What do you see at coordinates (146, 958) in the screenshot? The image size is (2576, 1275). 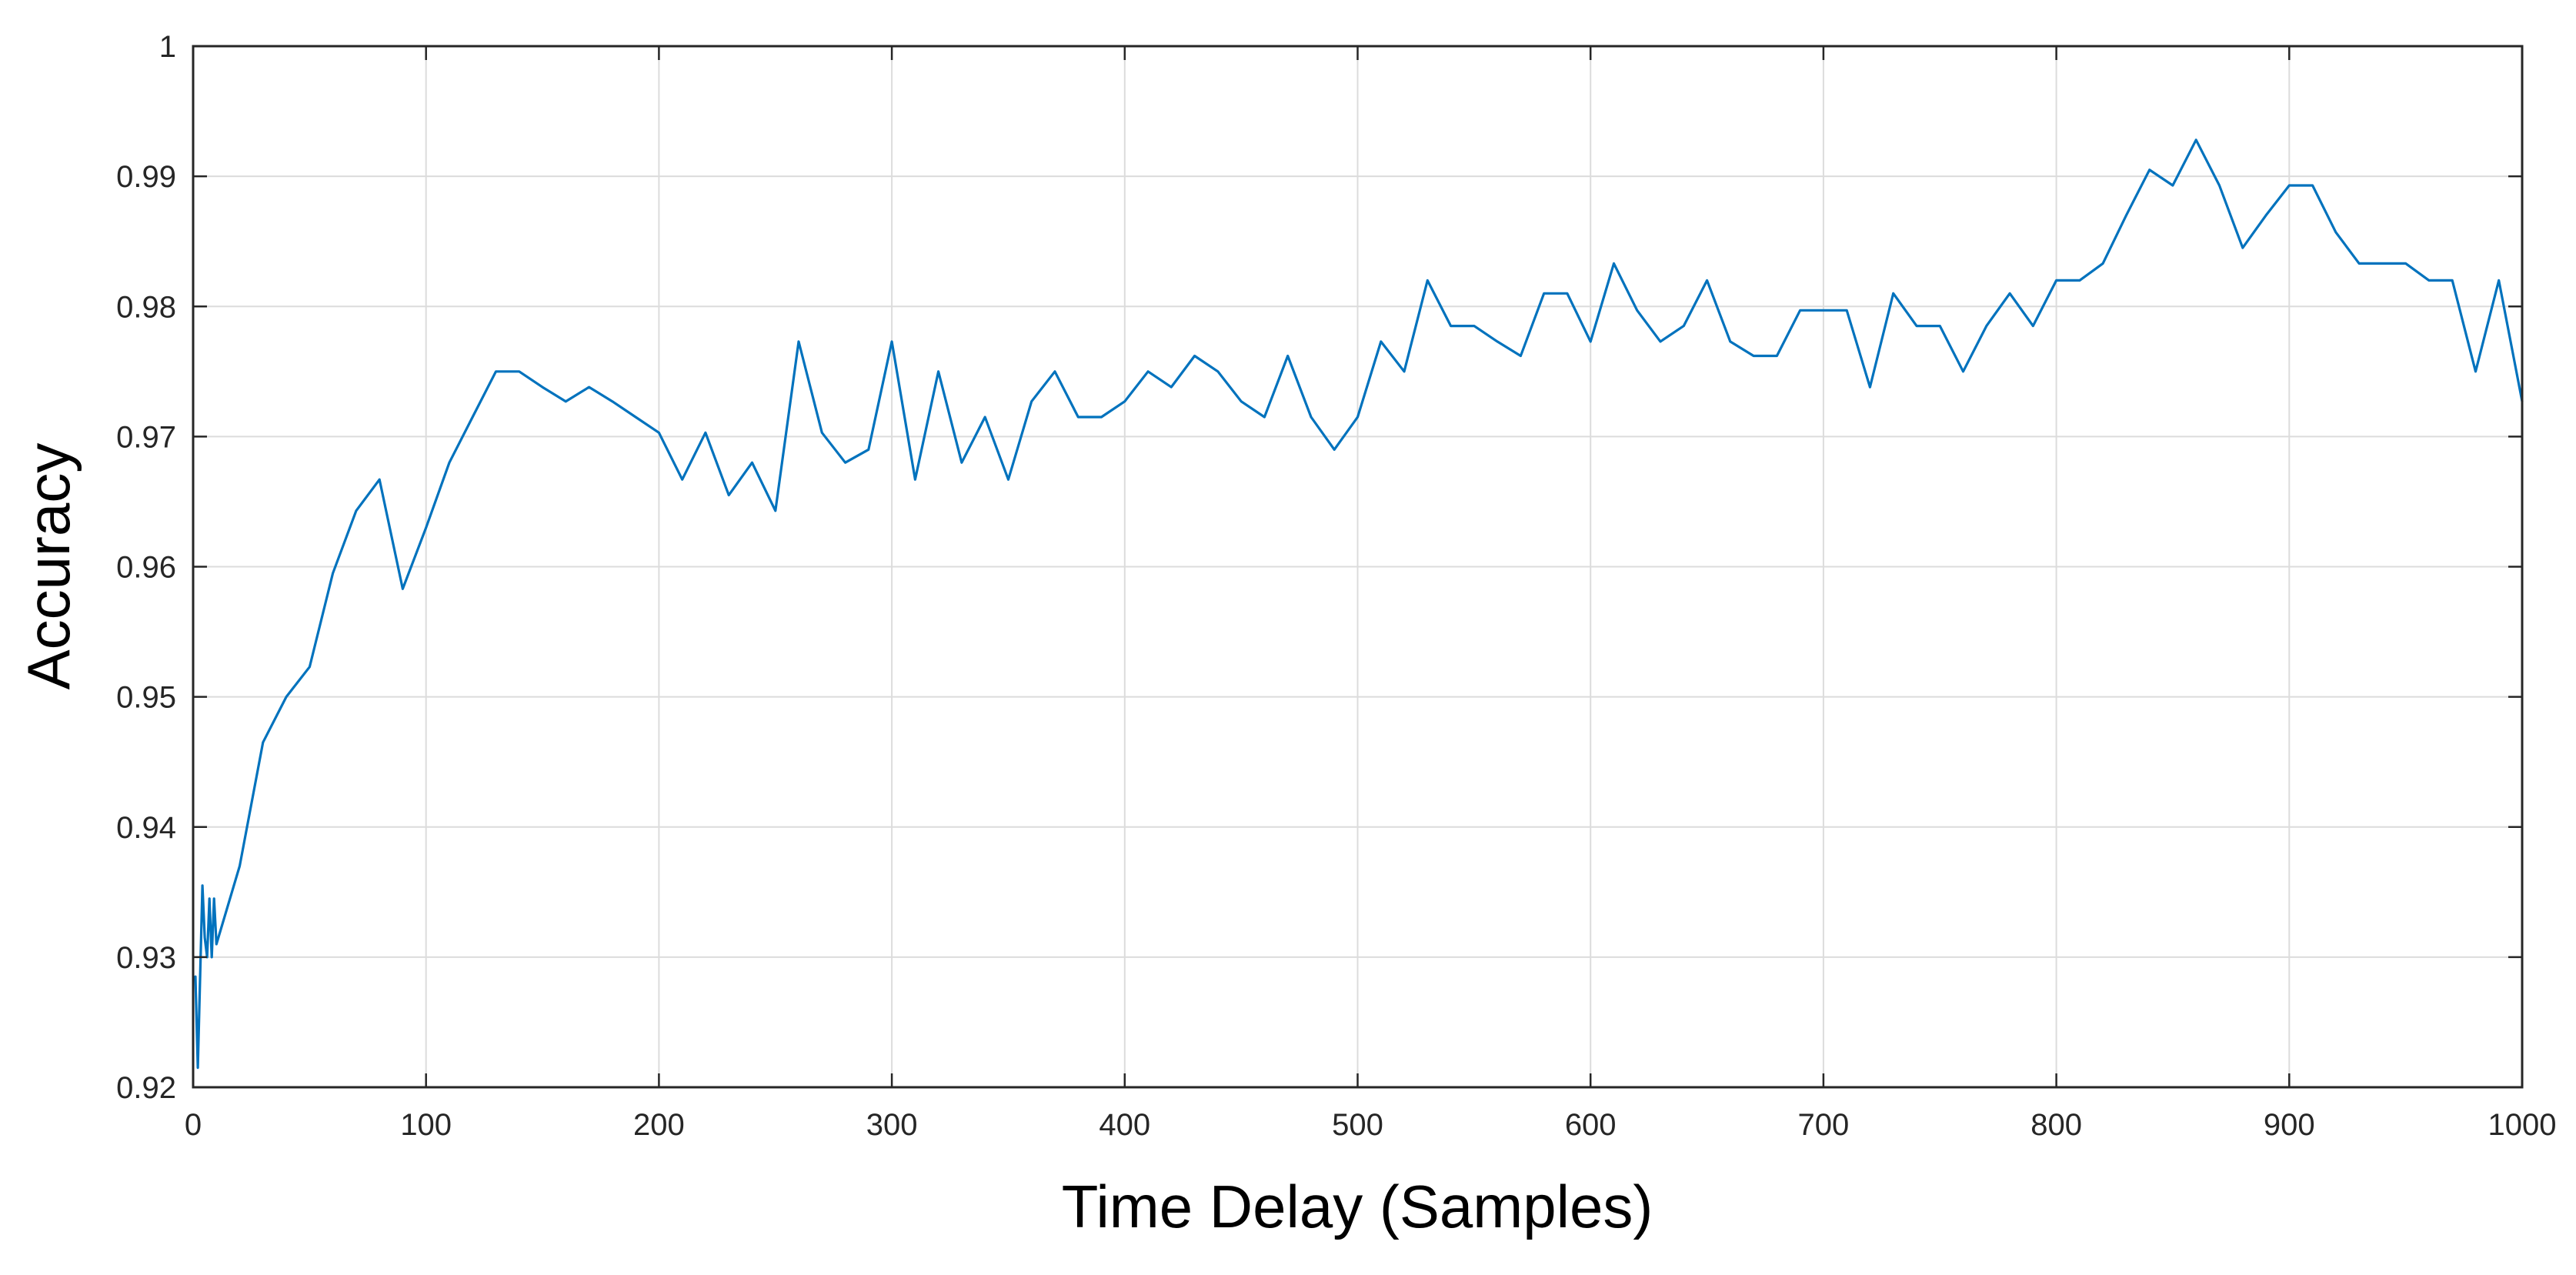 I see `y-tick-label: 0.93` at bounding box center [146, 958].